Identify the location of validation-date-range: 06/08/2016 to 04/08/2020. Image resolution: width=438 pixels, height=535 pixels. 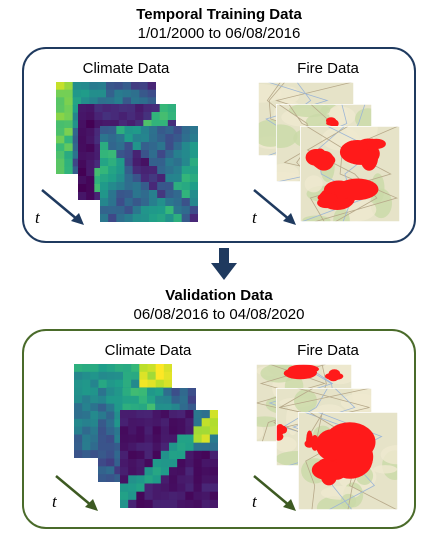
(219, 314).